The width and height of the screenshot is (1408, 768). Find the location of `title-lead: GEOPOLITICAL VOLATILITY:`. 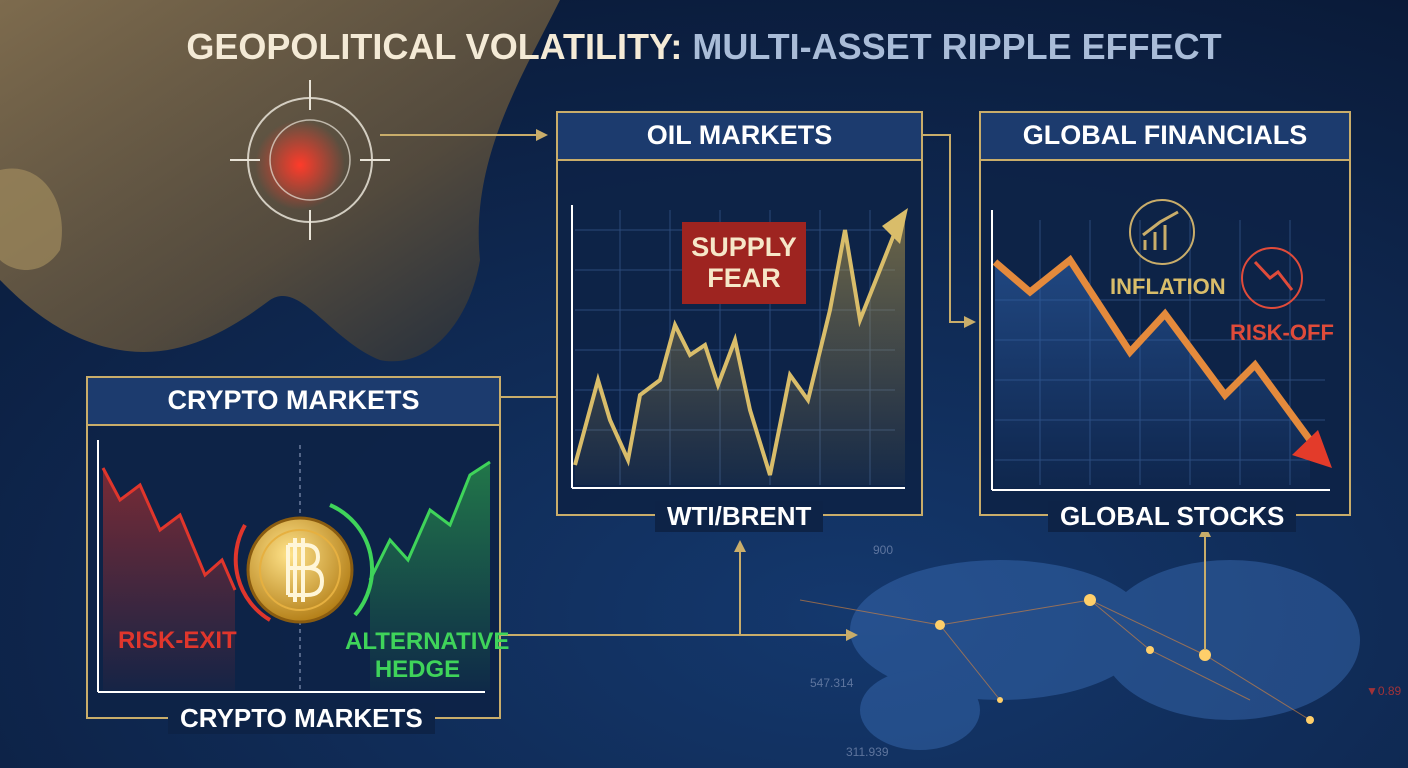

title-lead: GEOPOLITICAL VOLATILITY: is located at coordinates (434, 46).